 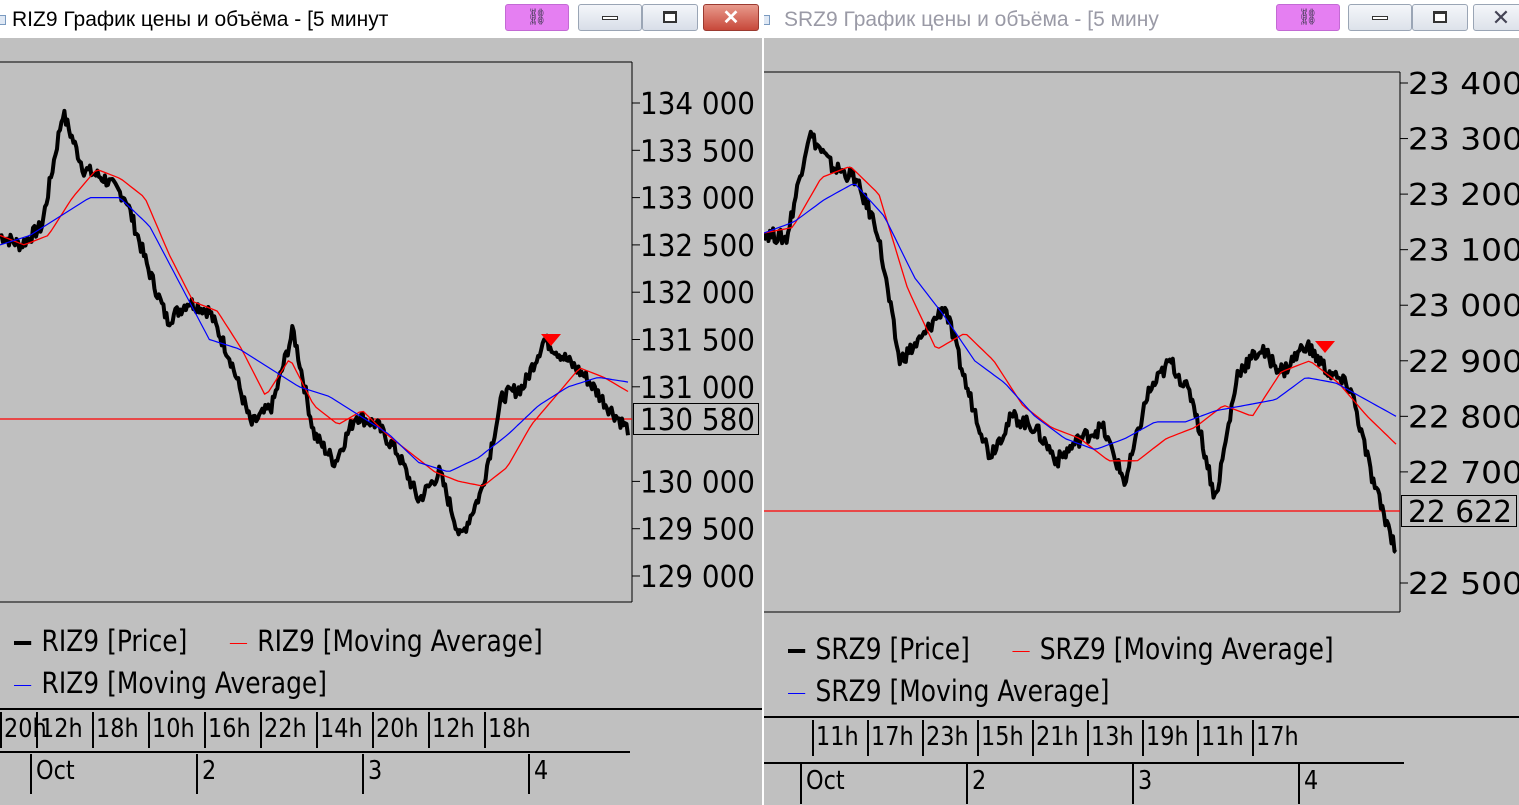 I want to click on y-tick-label: 129 000, so click(x=697, y=577).